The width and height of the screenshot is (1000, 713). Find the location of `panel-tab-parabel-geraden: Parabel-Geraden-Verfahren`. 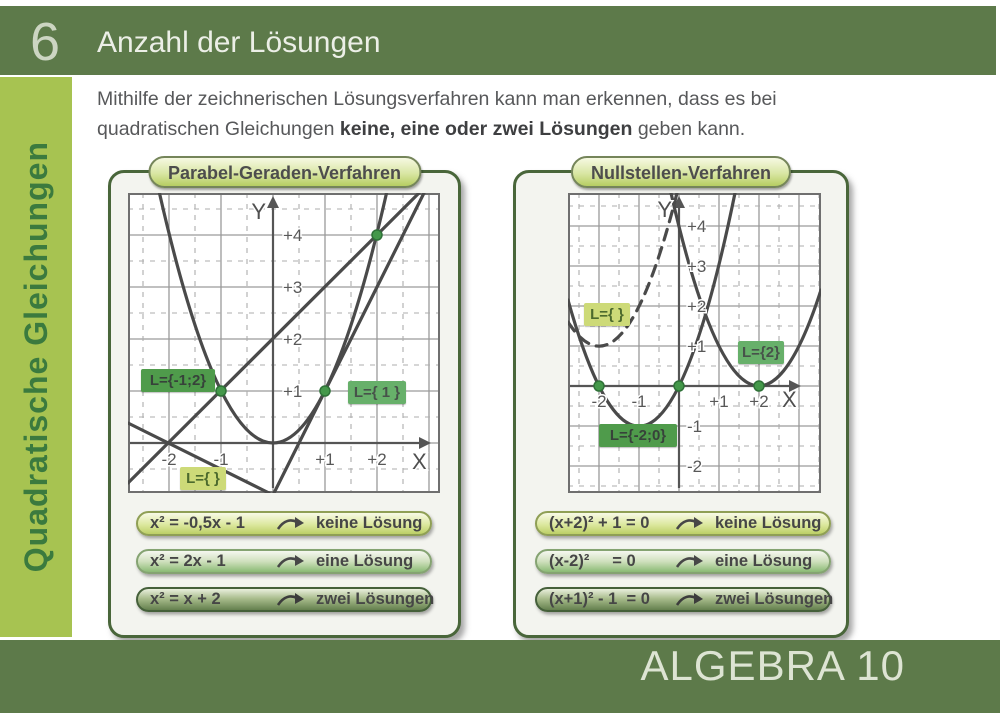

panel-tab-parabel-geraden: Parabel-Geraden-Verfahren is located at coordinates (284, 172).